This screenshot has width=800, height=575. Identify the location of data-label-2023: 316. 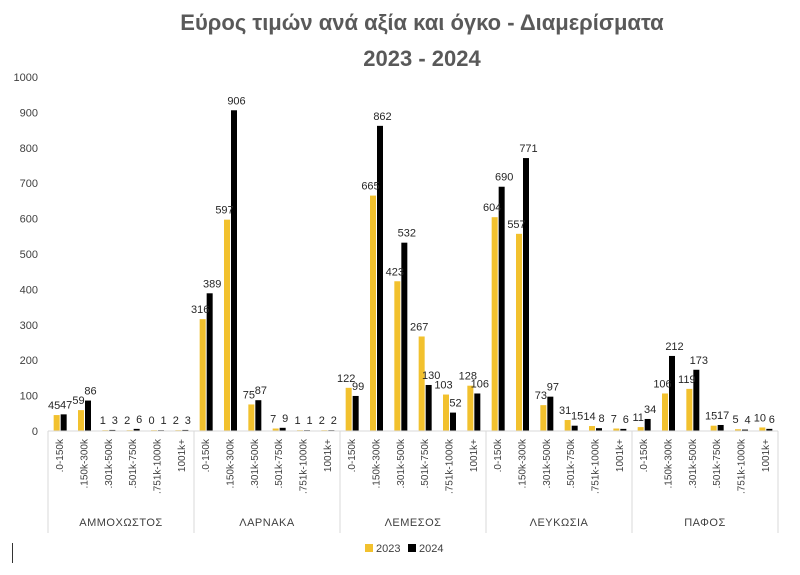
(200, 310).